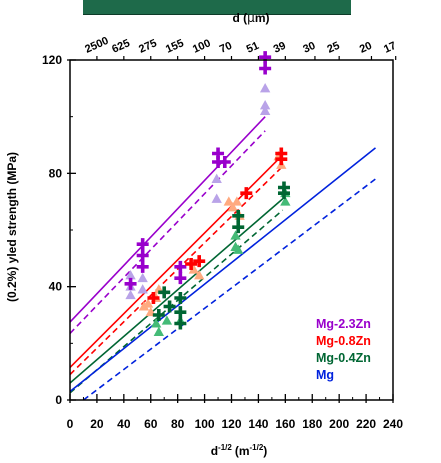 The width and height of the screenshot is (441, 463). Describe the element at coordinates (96, 45) in the screenshot. I see `top-tick-label: 2500` at that location.